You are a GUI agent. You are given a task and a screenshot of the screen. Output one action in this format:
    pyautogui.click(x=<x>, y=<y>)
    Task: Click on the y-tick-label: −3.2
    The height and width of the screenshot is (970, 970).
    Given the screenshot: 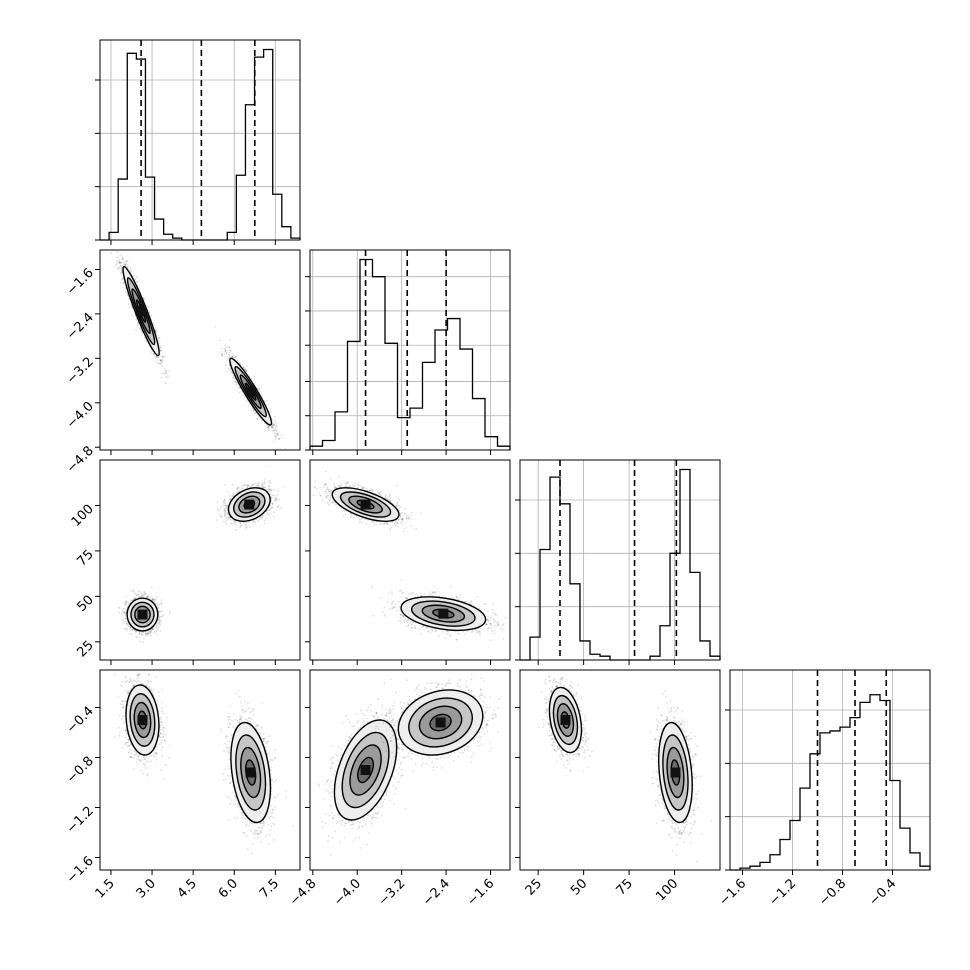 What is the action you would take?
    pyautogui.click(x=80, y=371)
    